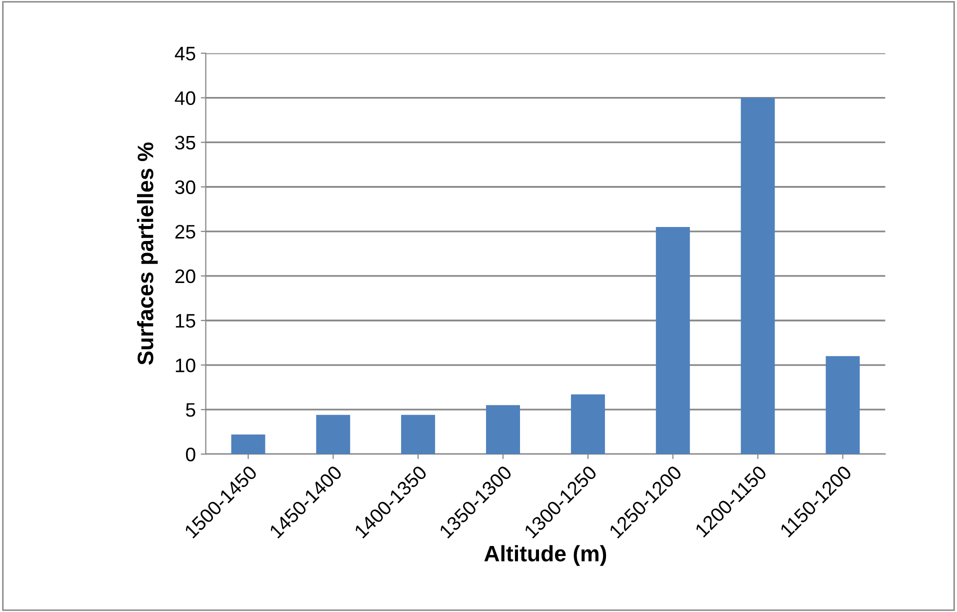  Describe the element at coordinates (147, 253) in the screenshot. I see `y-axis-title: Surfaces partielles %` at that location.